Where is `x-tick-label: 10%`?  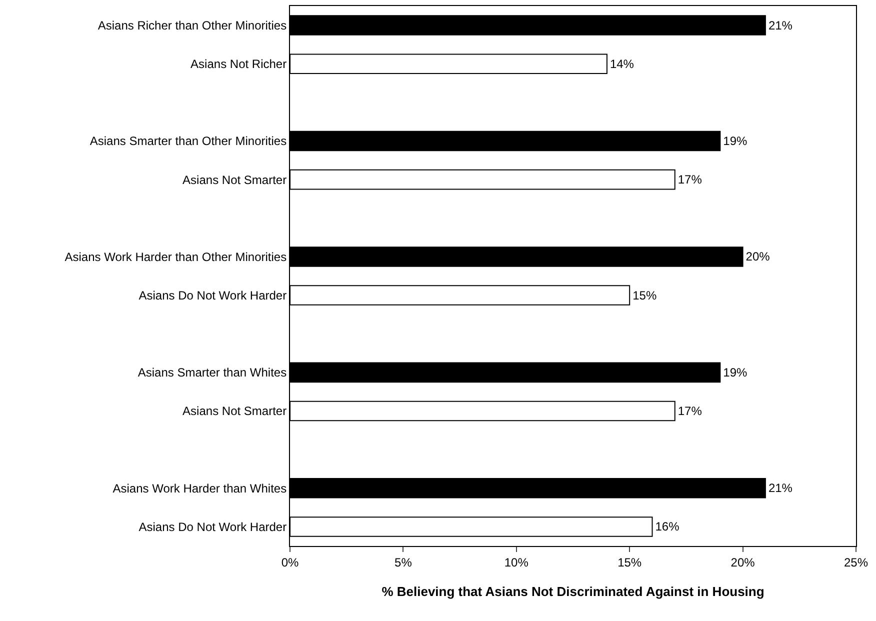 x-tick-label: 10% is located at coordinates (516, 562).